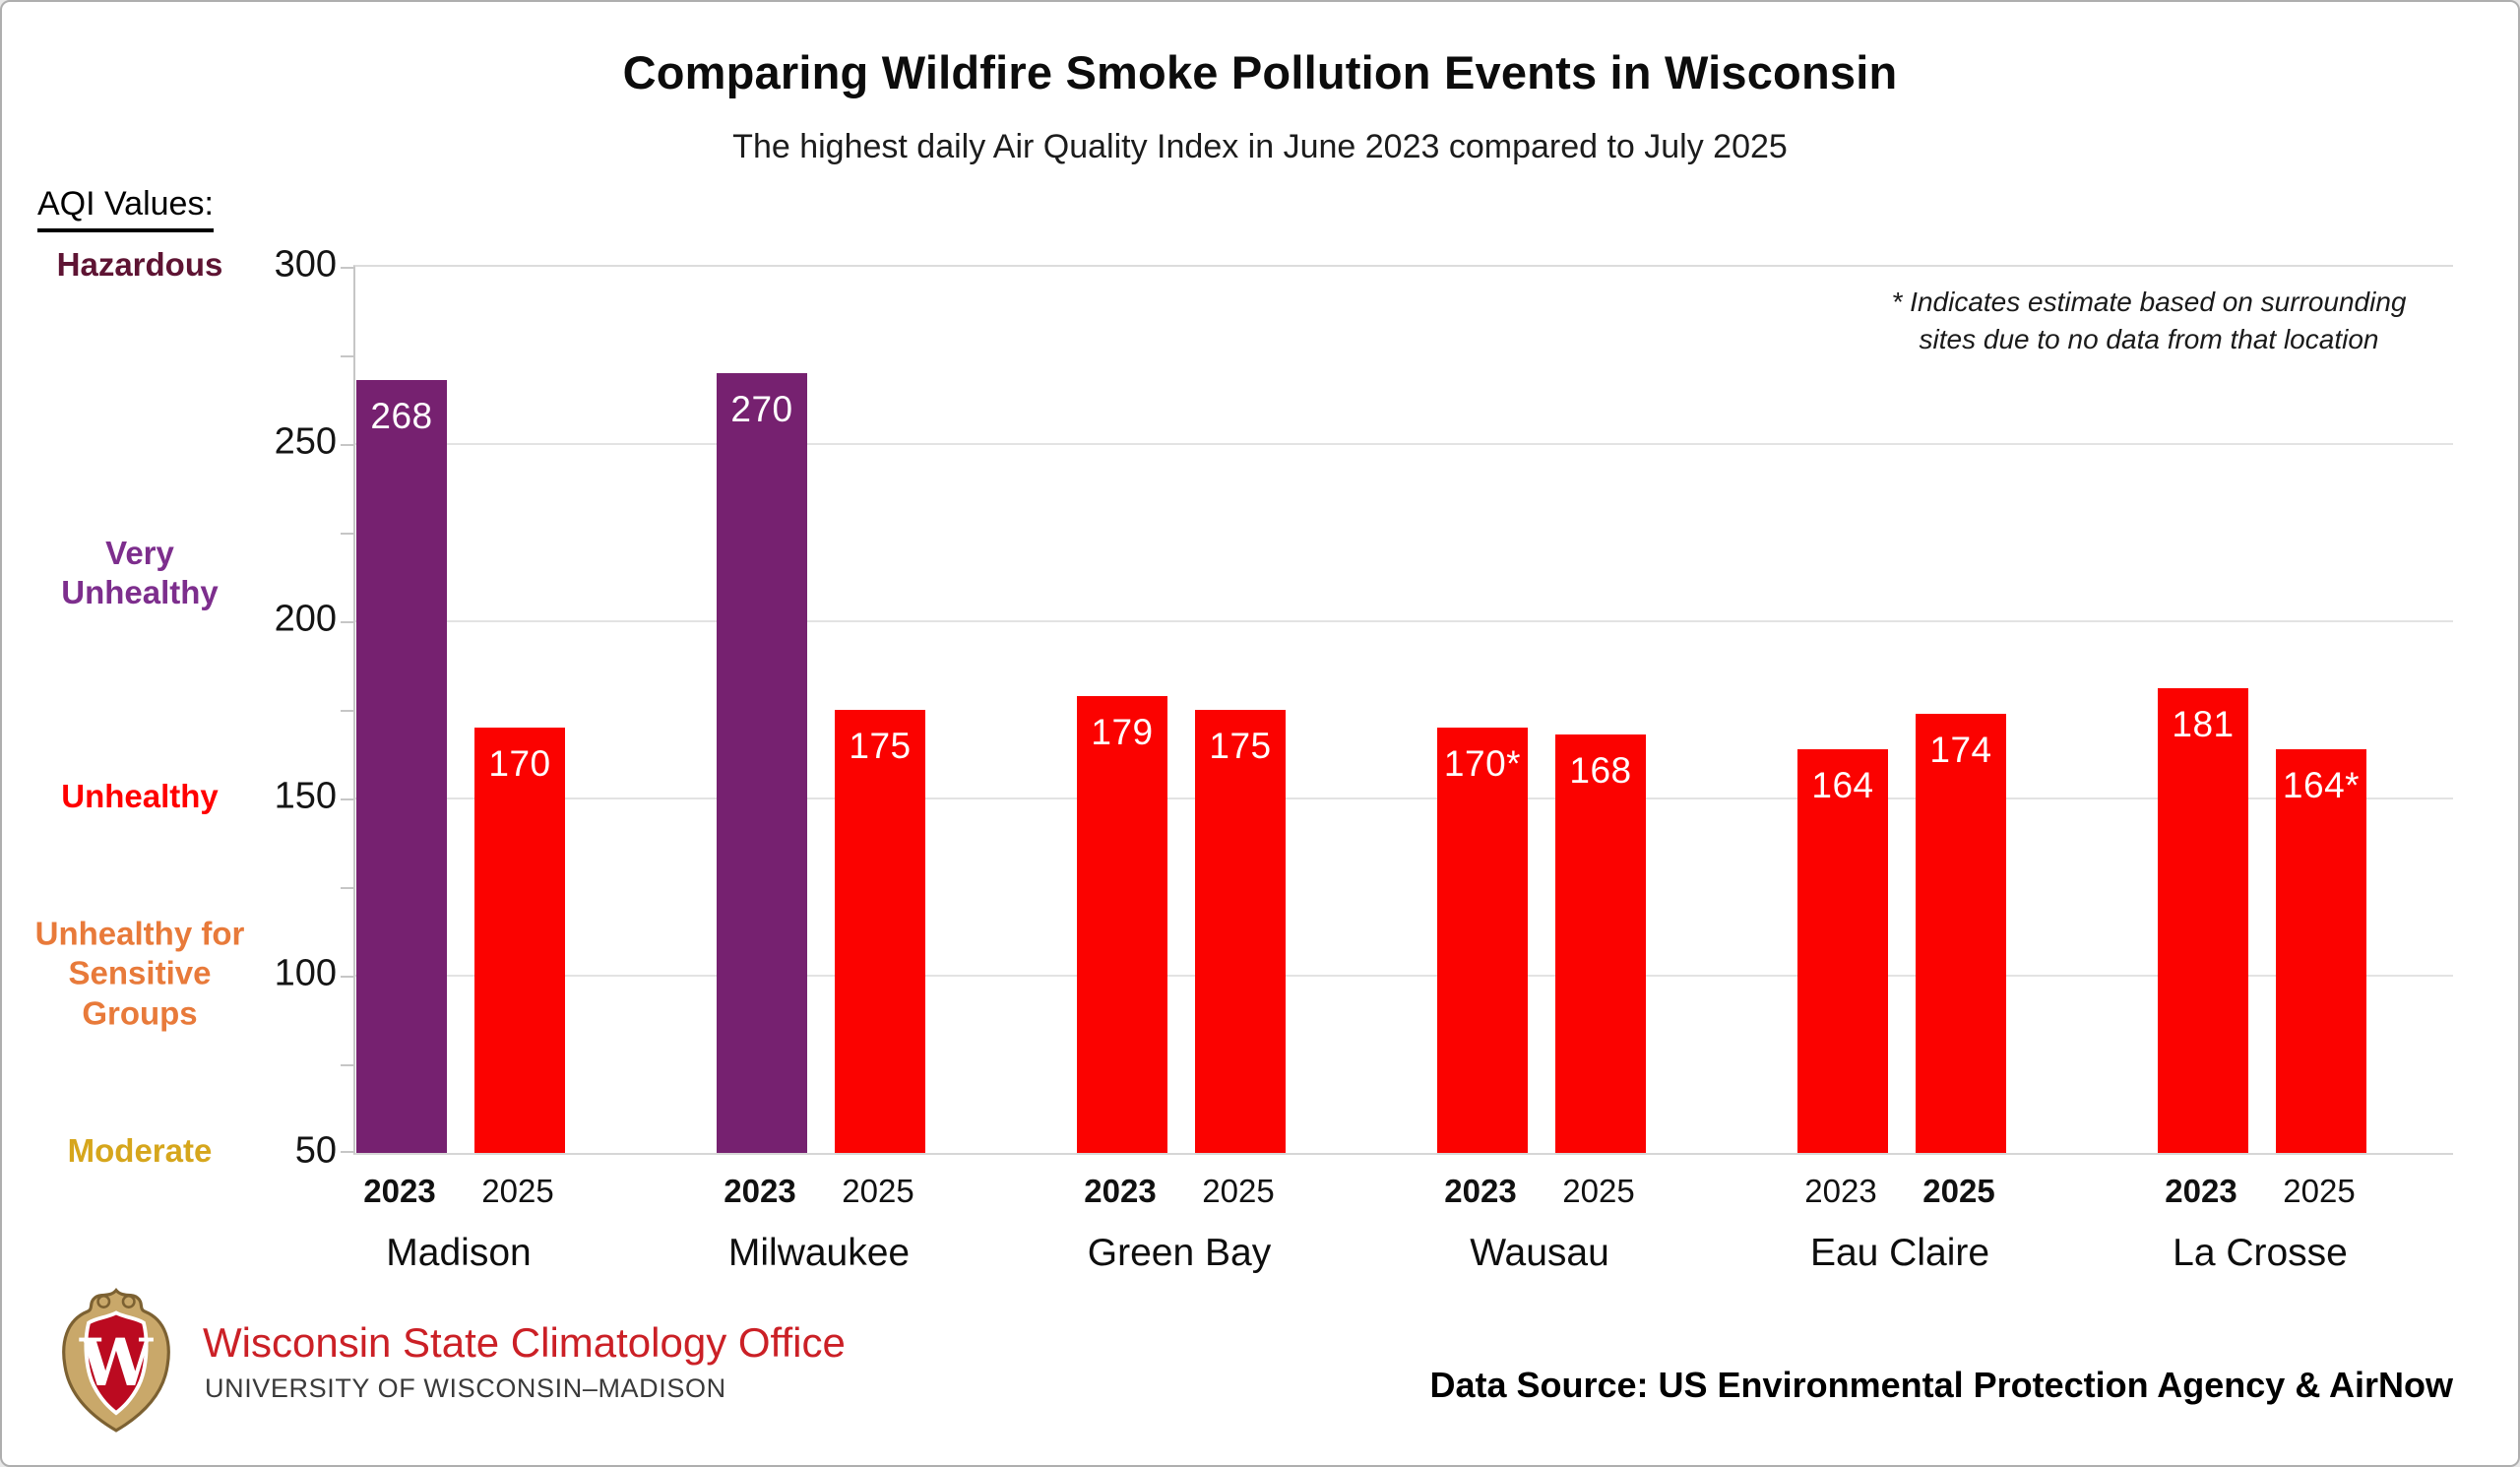 The height and width of the screenshot is (1467, 2520). I want to click on uw-crest-logo: W, so click(116, 1360).